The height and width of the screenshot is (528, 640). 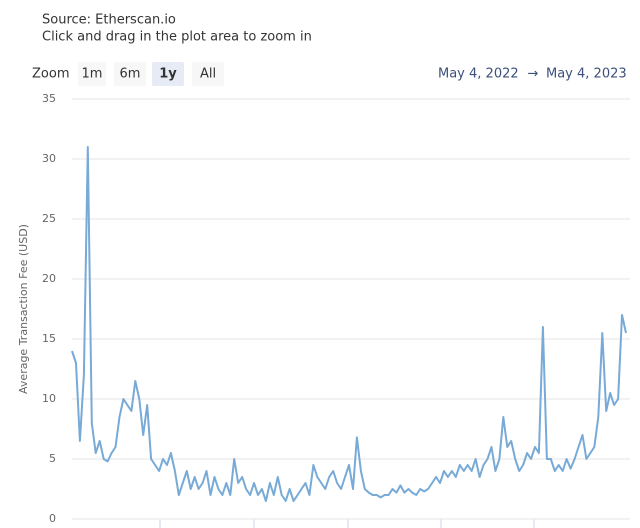 I want to click on subtitle: Source: Etherscan.io, so click(x=109, y=20).